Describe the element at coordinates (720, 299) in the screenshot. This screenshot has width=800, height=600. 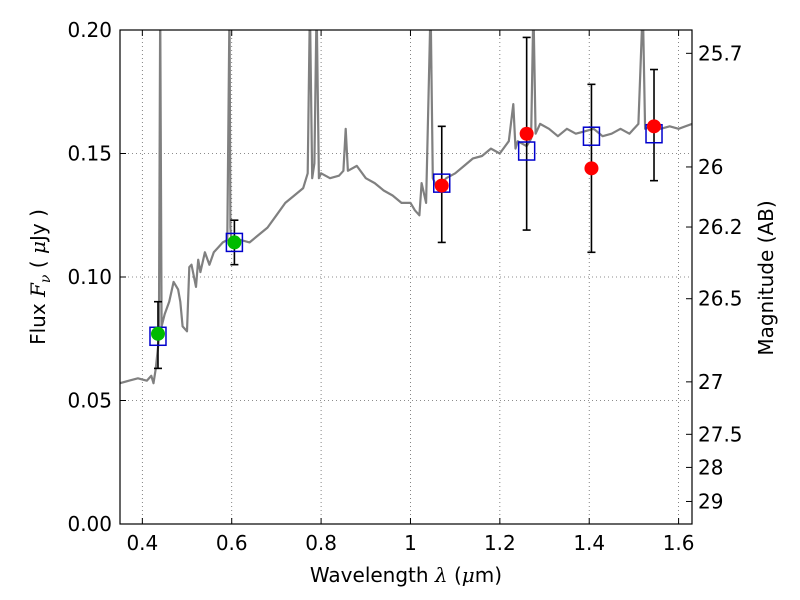
I see `magnitude-tick-label: 26.5` at that location.